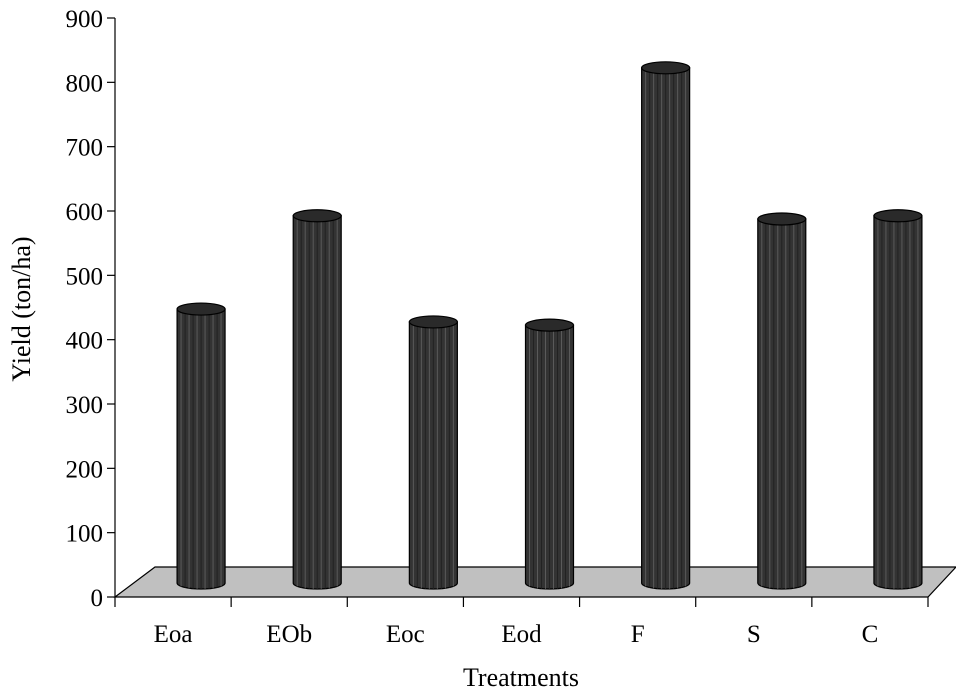  Describe the element at coordinates (754, 634) in the screenshot. I see `x-category-label: S` at that location.